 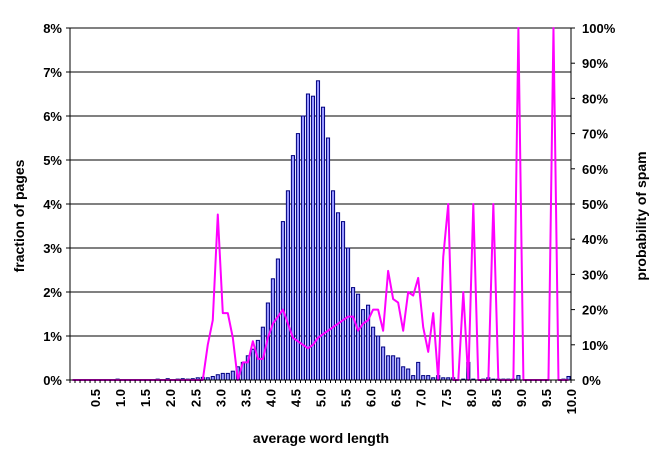 I want to click on x-tick-label: 0.5, so click(x=95, y=398).